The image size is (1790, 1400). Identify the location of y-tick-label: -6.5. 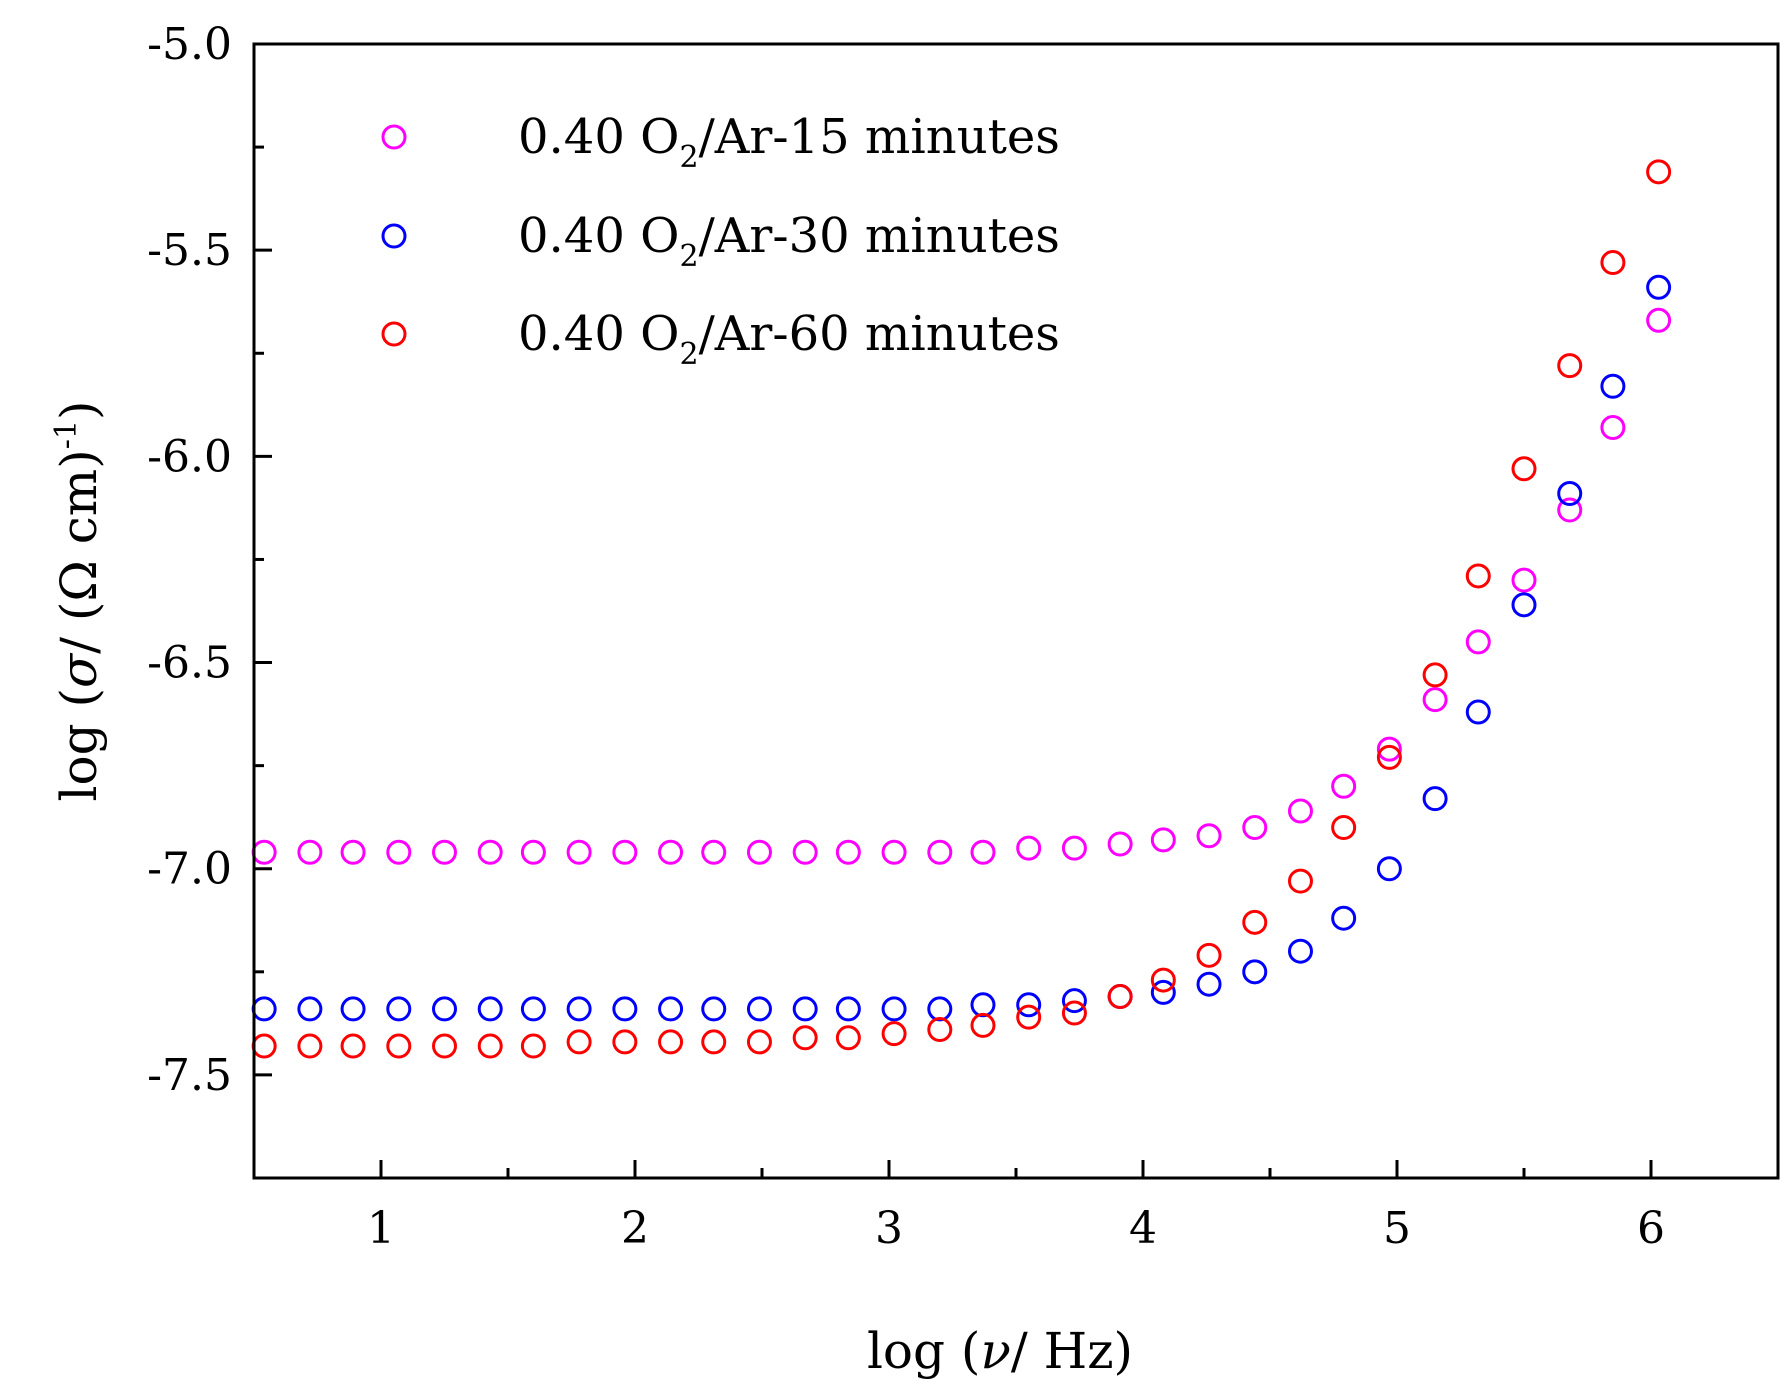
(189, 663).